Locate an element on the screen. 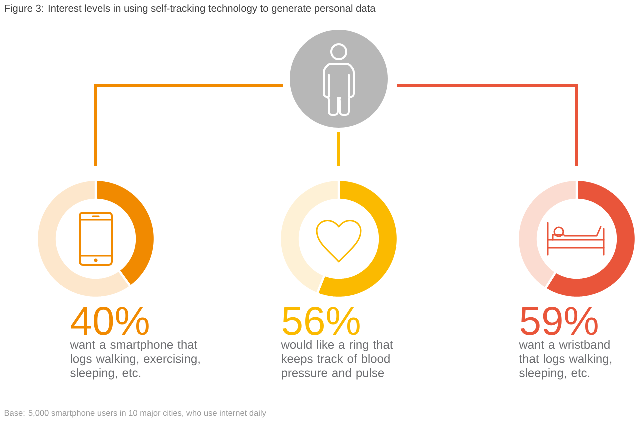 The width and height of the screenshot is (640, 424). text: want a wristband that logs walking, sleeping, etc. is located at coordinates (565, 360).